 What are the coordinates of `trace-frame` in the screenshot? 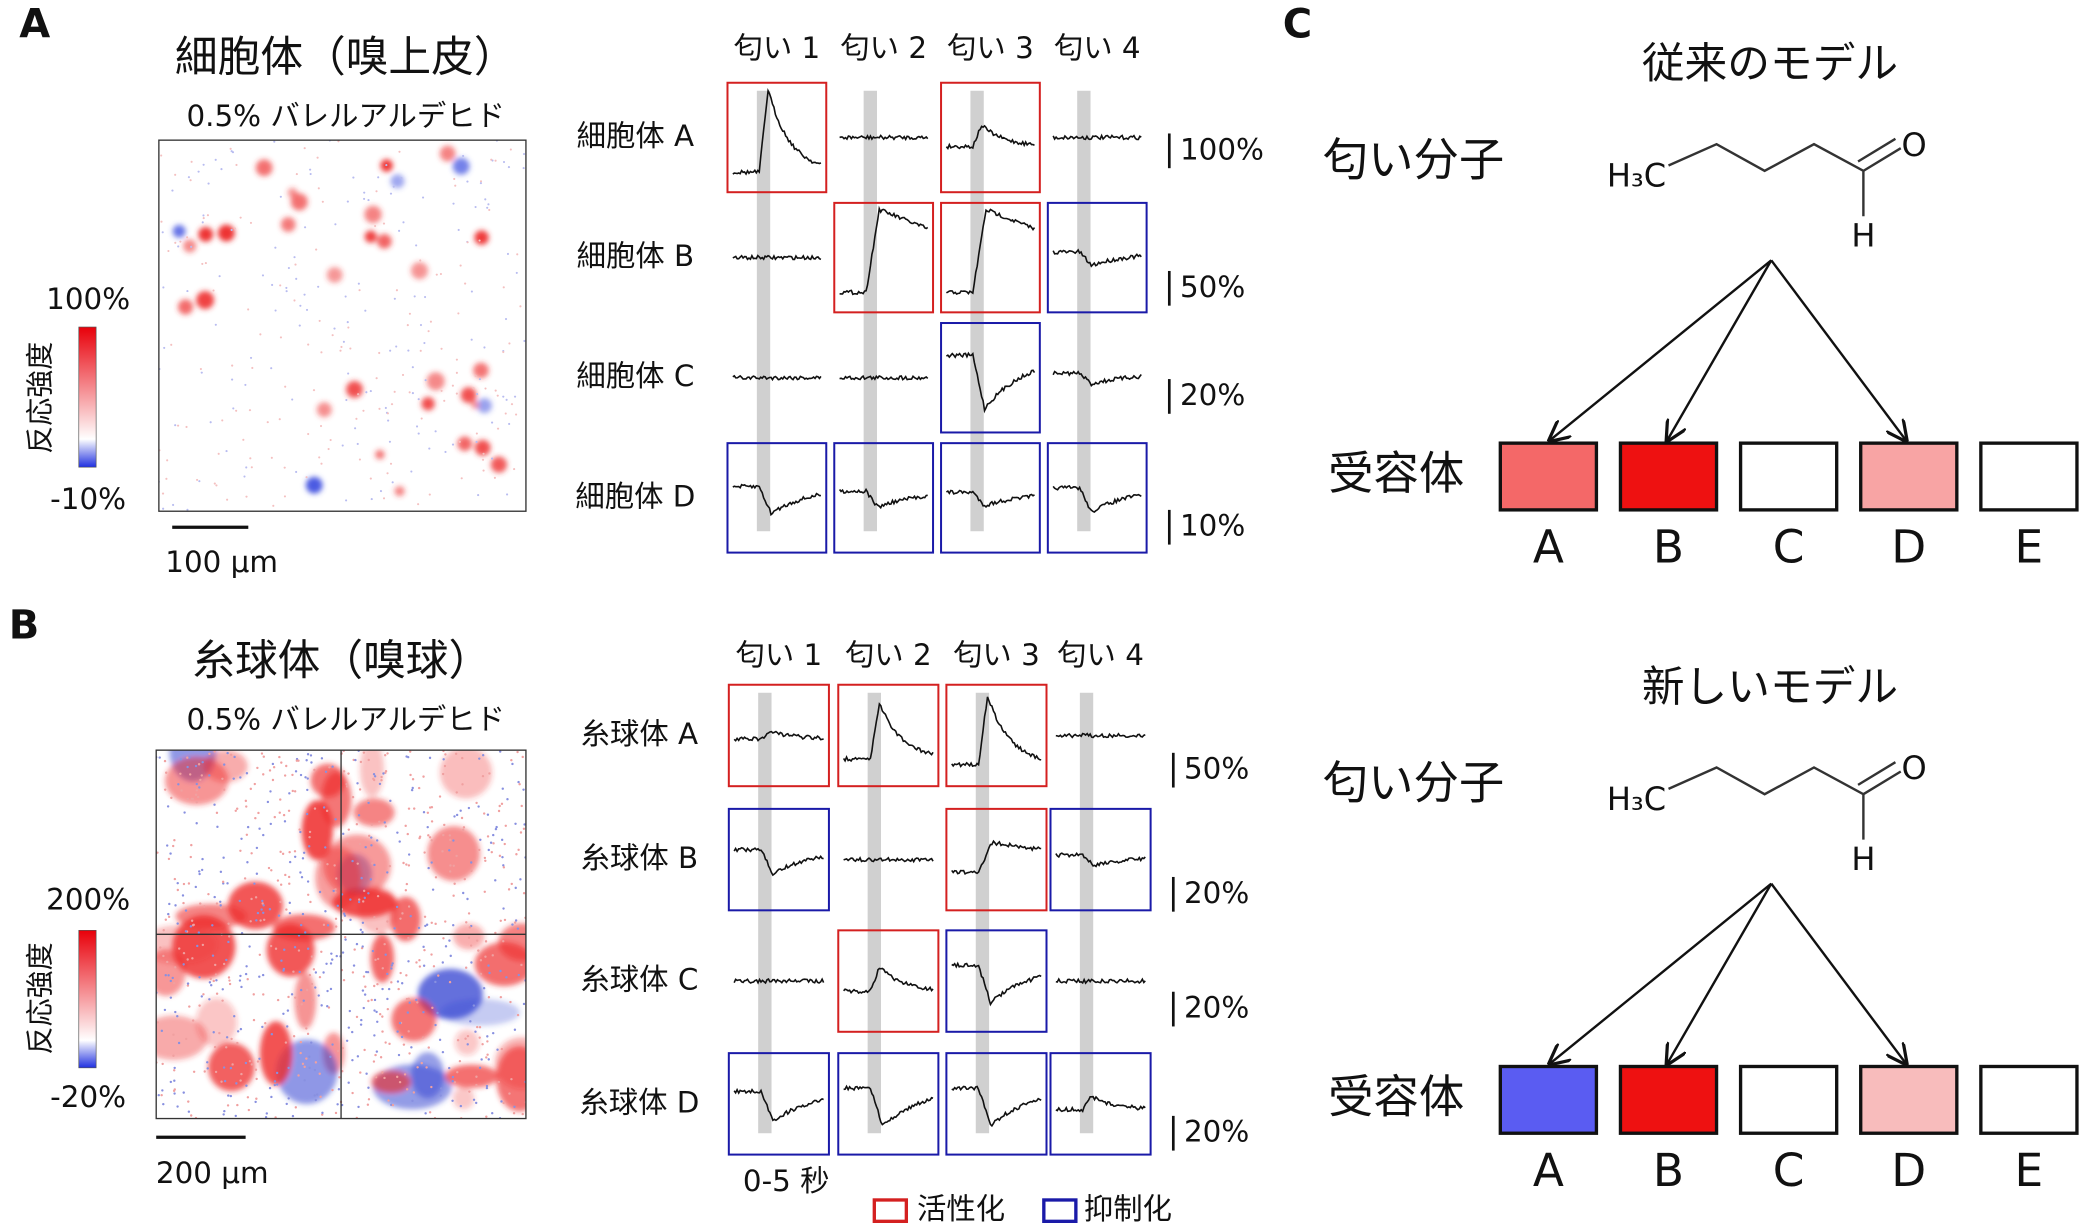 It's located at (1097, 257).